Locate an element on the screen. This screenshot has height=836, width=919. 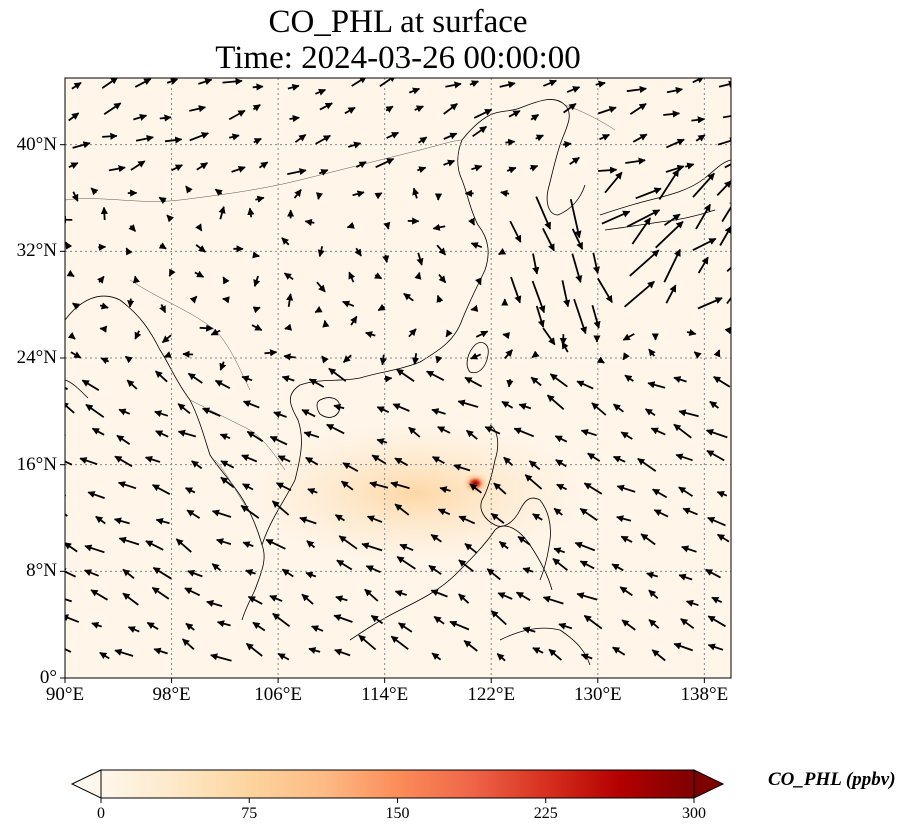
colorbar-extend-high is located at coordinates (709, 784).